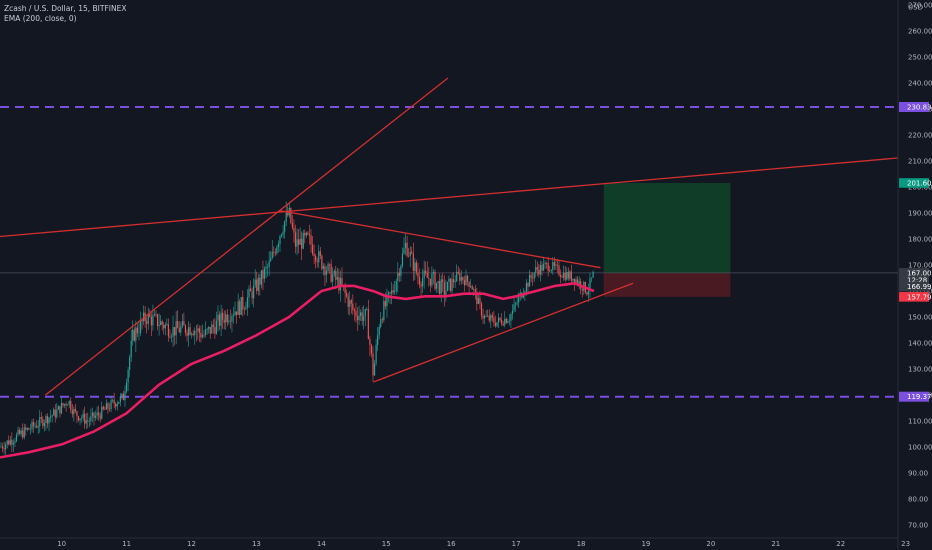 The width and height of the screenshot is (932, 550). What do you see at coordinates (503, 332) in the screenshot?
I see `triangle-support-line` at bounding box center [503, 332].